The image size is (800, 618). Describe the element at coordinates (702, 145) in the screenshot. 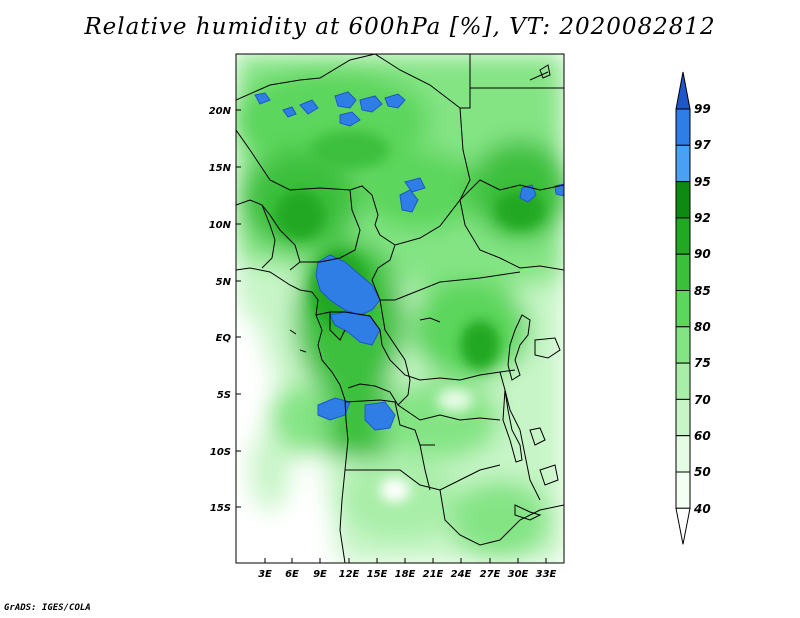

I see `colorbar-label: 97` at that location.